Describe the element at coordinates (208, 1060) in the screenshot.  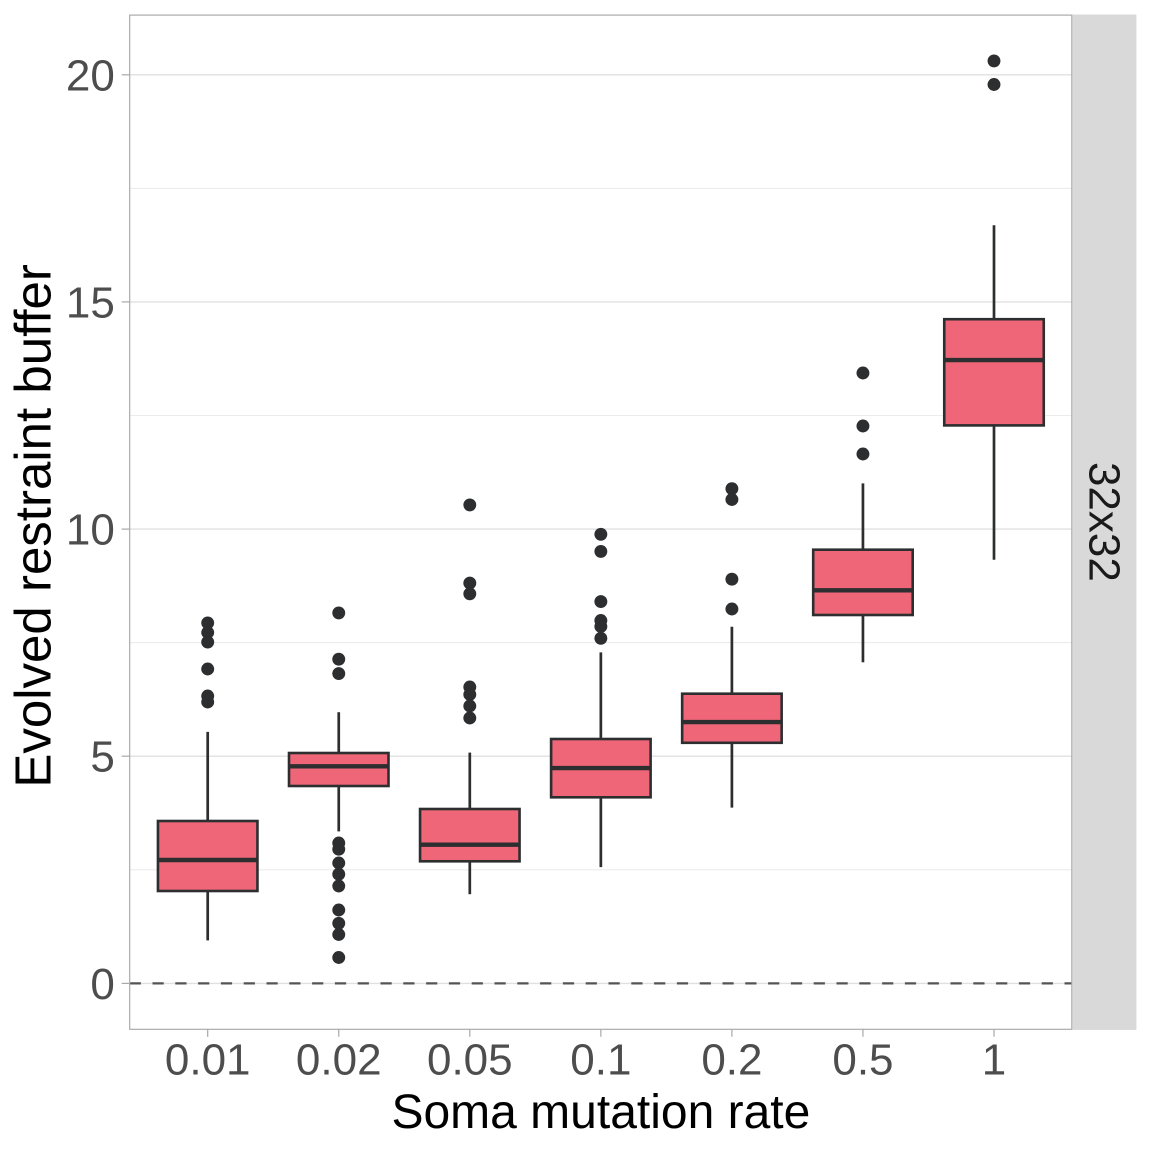
I see `svg-text: 0.01` at that location.